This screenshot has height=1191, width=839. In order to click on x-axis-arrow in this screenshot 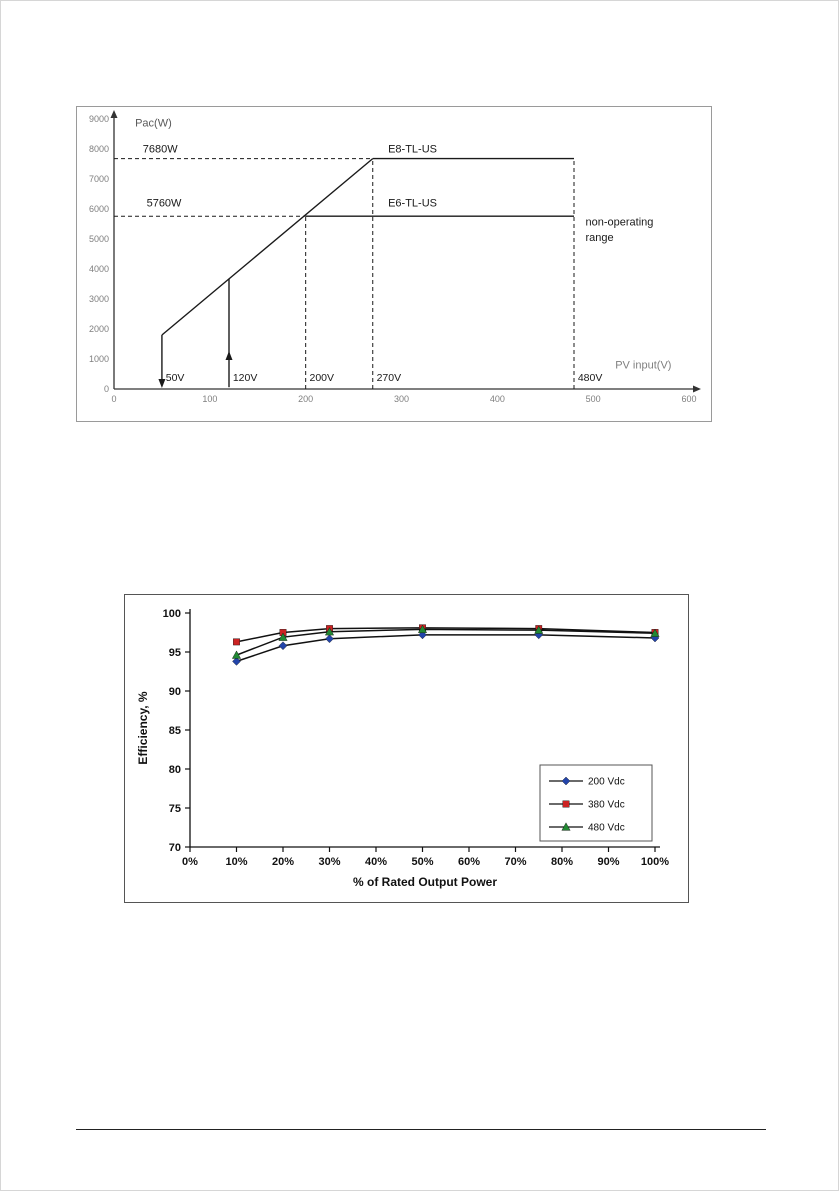, I will do `click(697, 389)`.